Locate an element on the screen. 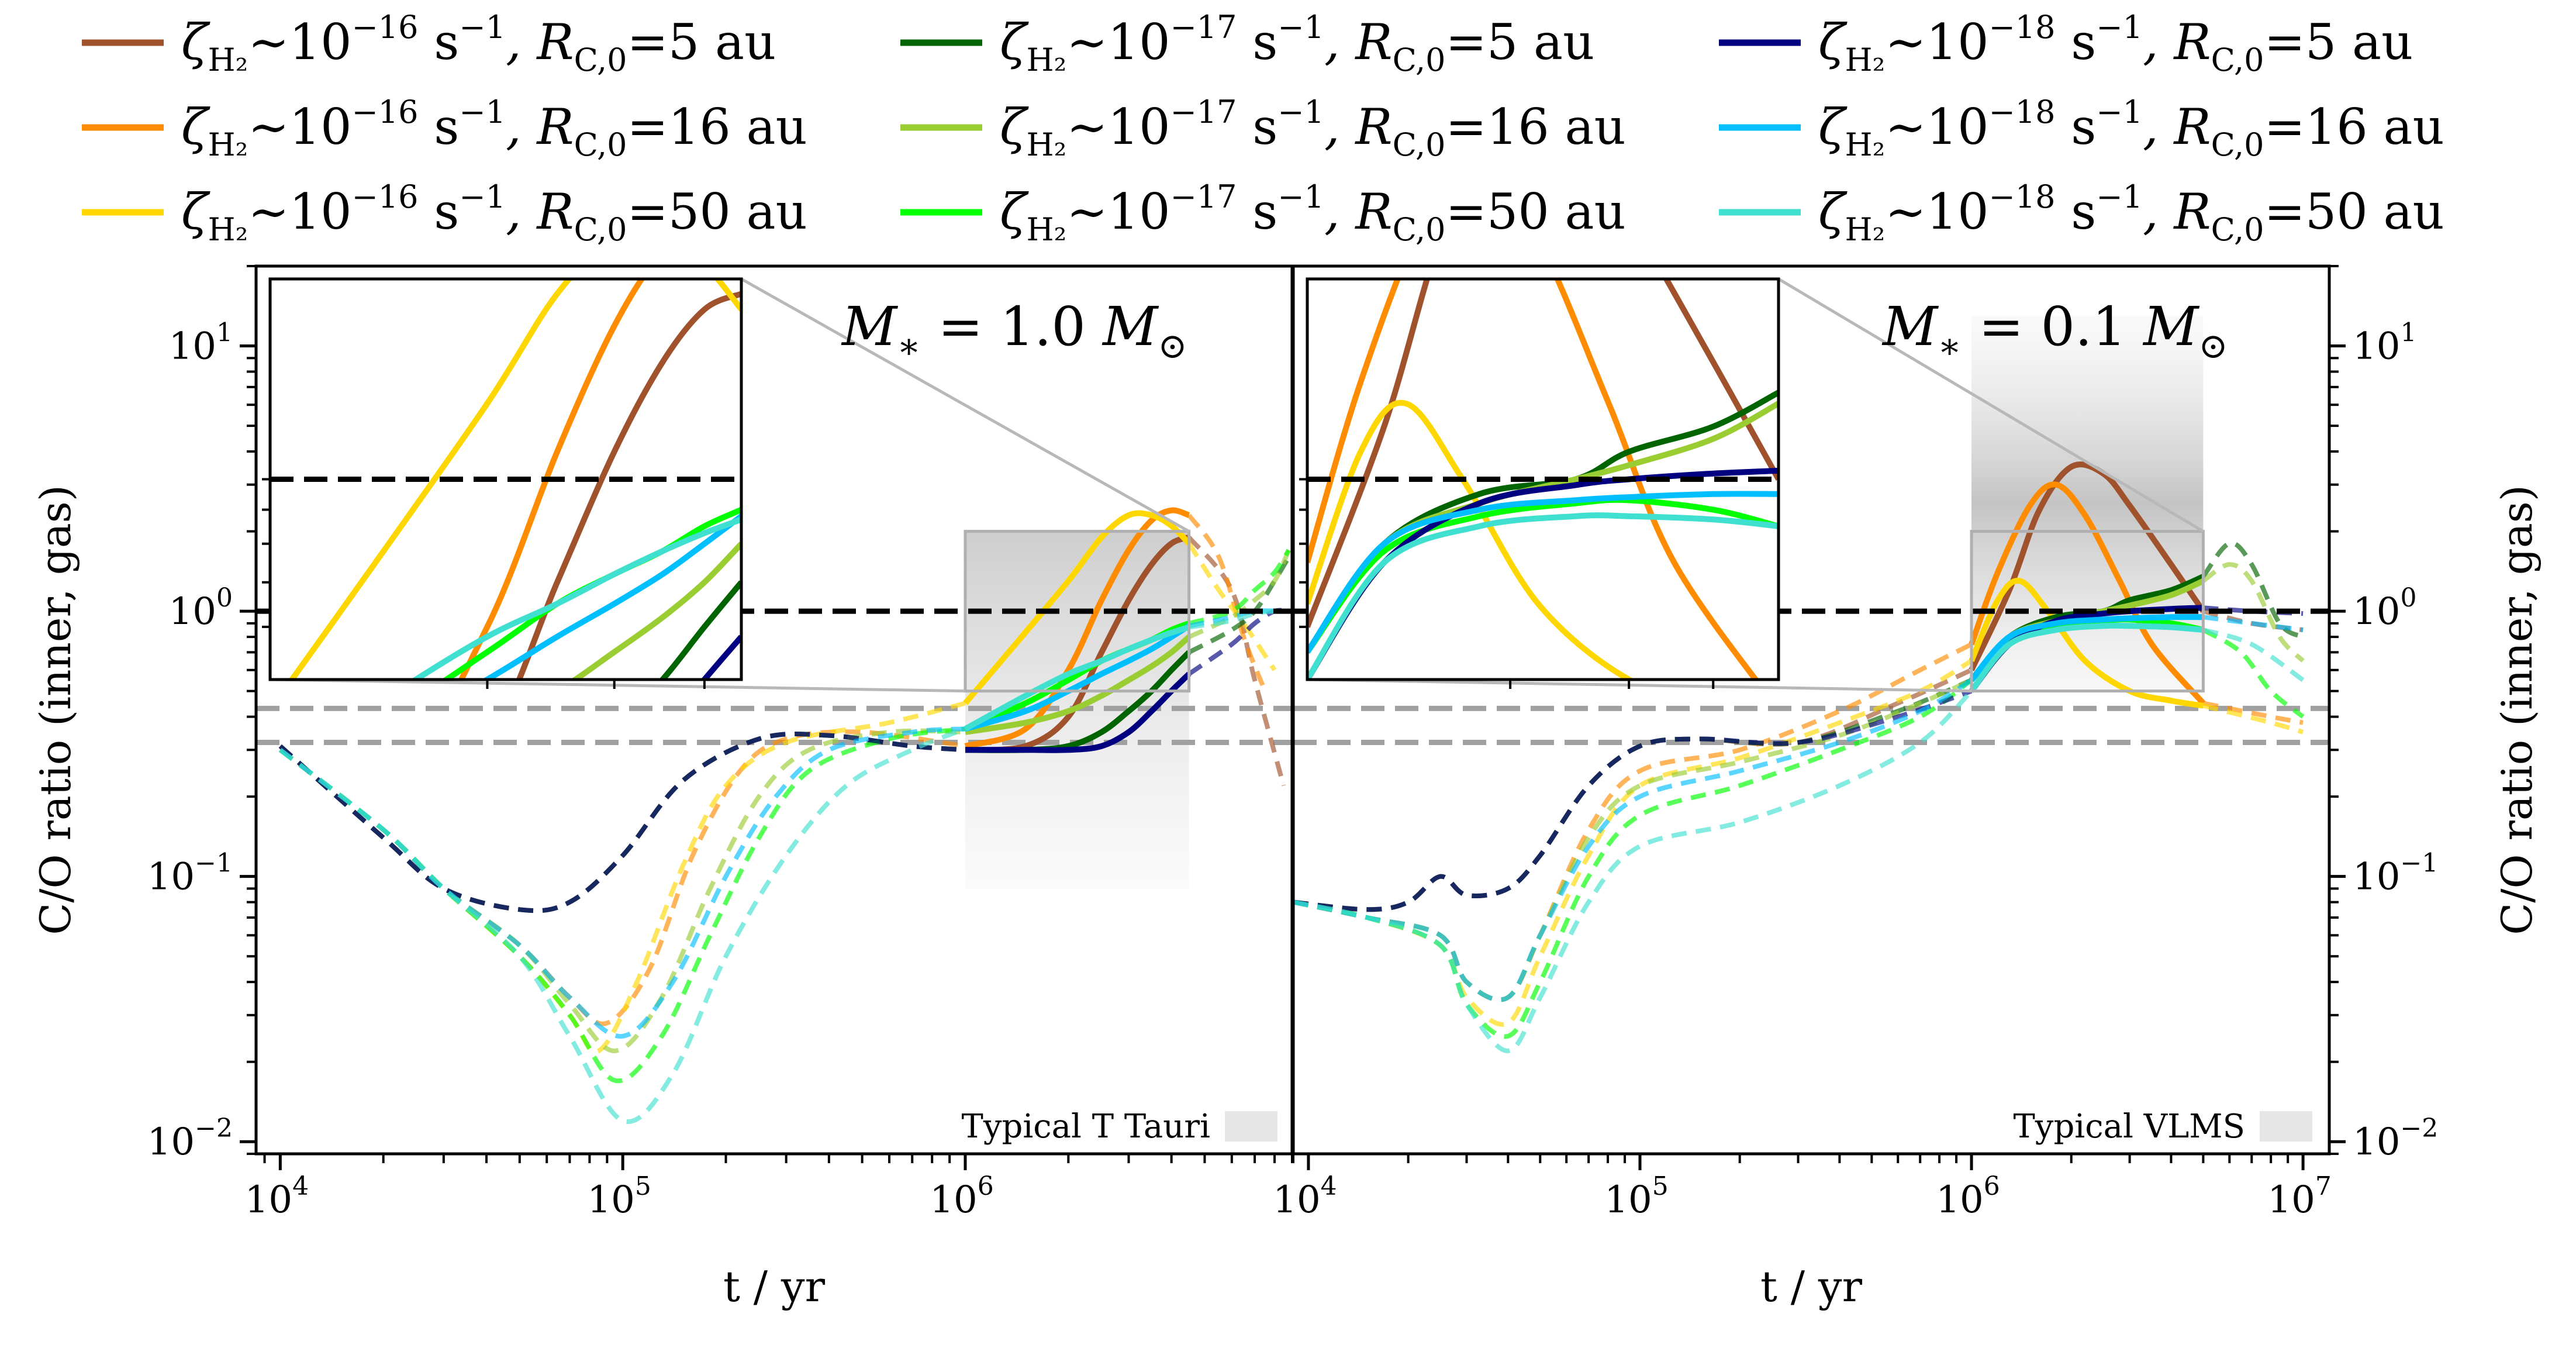 This screenshot has width=2576, height=1355. zoom-box-left is located at coordinates (1077, 612).